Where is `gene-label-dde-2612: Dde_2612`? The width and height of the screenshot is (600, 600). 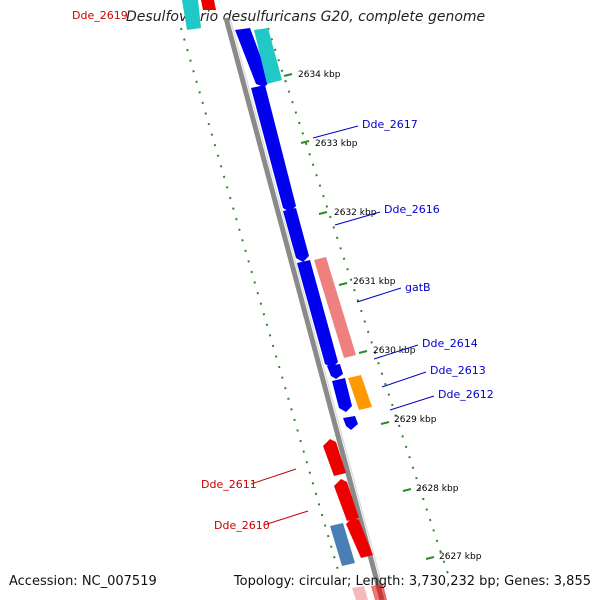
gene-label-dde-2612: Dde_2612 is located at coordinates (466, 394).